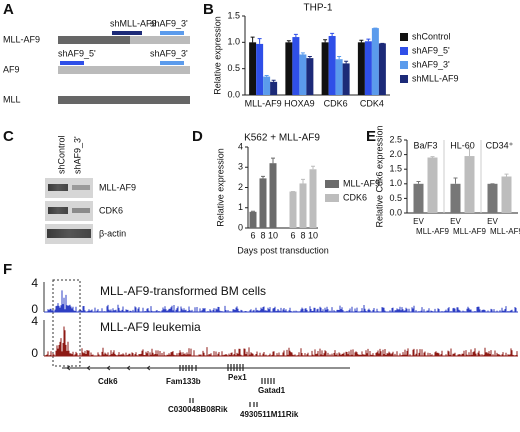 The image size is (520, 432). What do you see at coordinates (133, 23) in the screenshot?
I see `shrna-label: shMLL-AF9` at bounding box center [133, 23].